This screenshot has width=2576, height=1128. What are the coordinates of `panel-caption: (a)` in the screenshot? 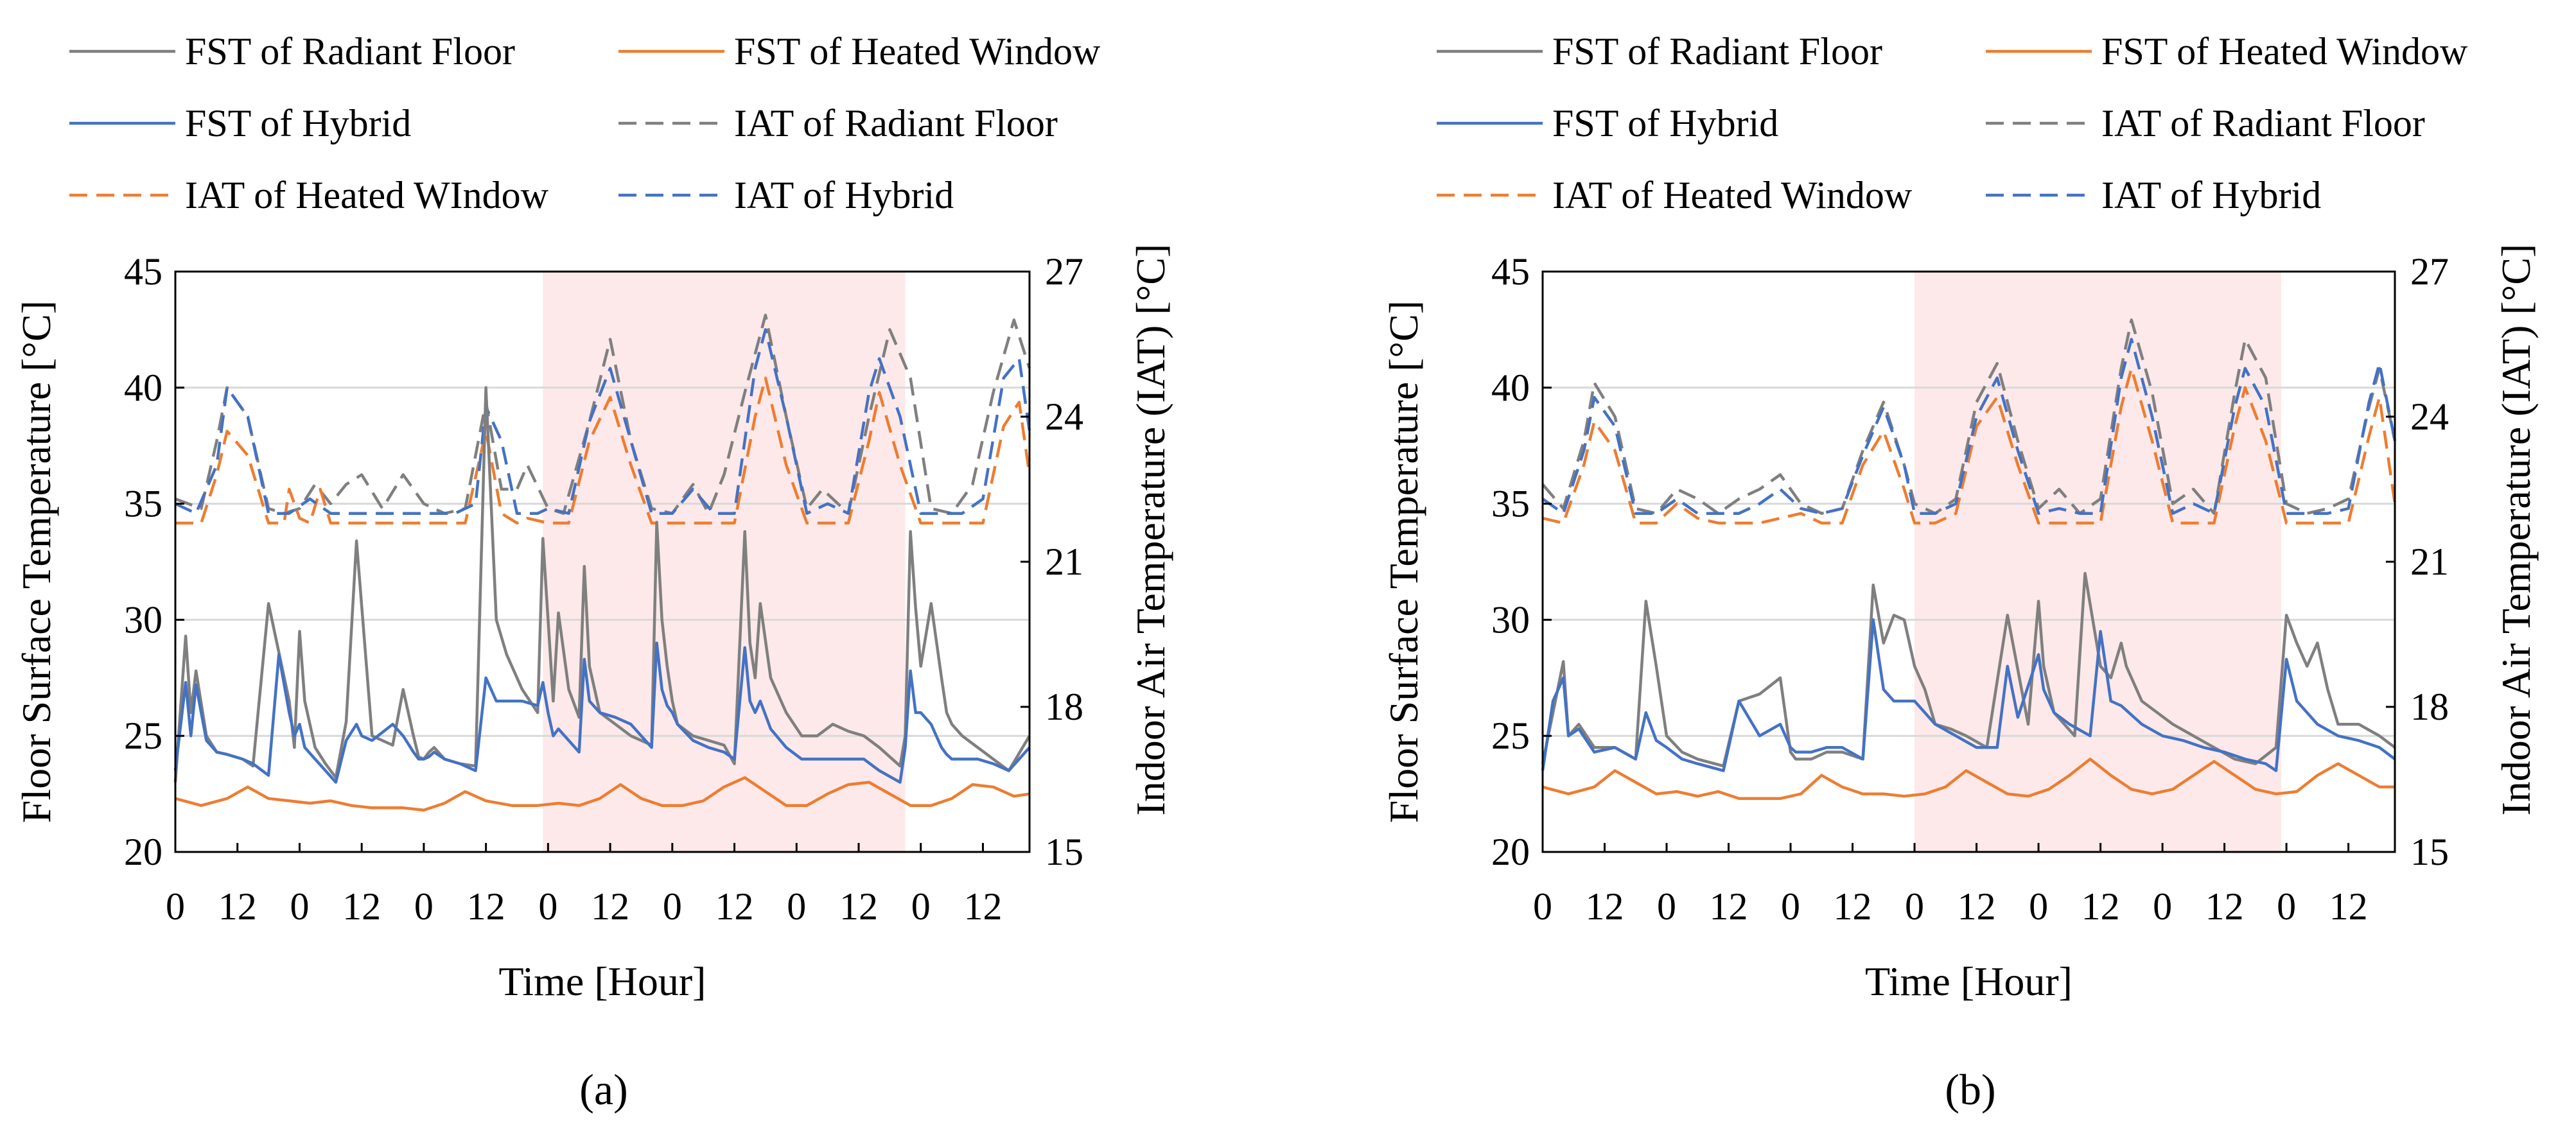 It's located at (603, 1089).